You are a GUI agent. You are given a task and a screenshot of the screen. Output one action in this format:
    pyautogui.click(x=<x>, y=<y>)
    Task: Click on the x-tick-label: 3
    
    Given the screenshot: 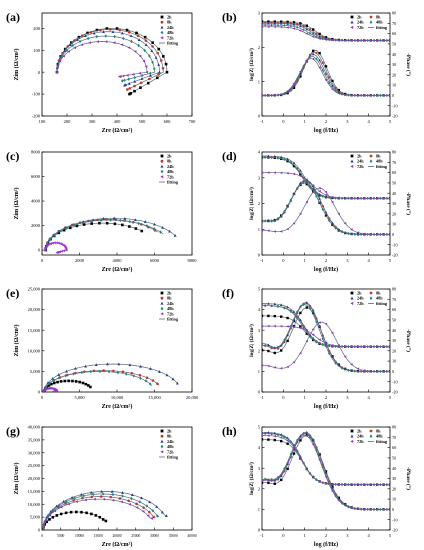 What is the action you would take?
    pyautogui.click(x=347, y=535)
    